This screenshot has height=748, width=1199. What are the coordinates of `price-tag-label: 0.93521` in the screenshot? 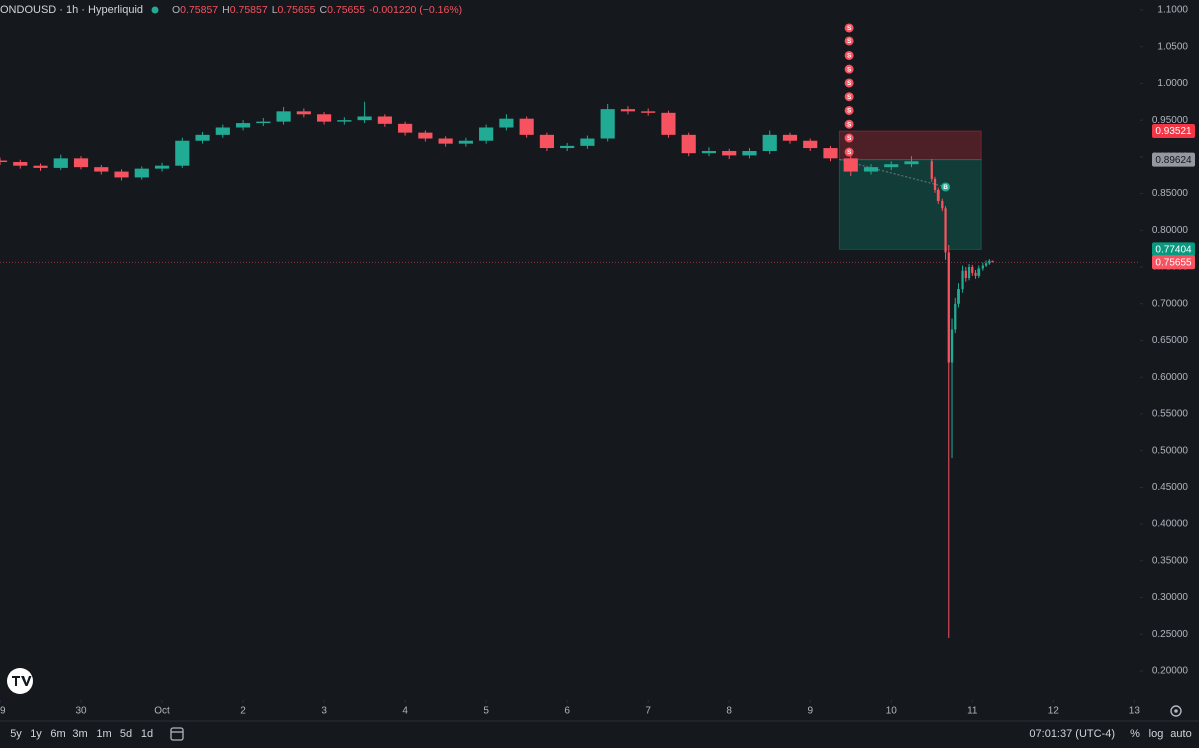 It's located at (1173, 131).